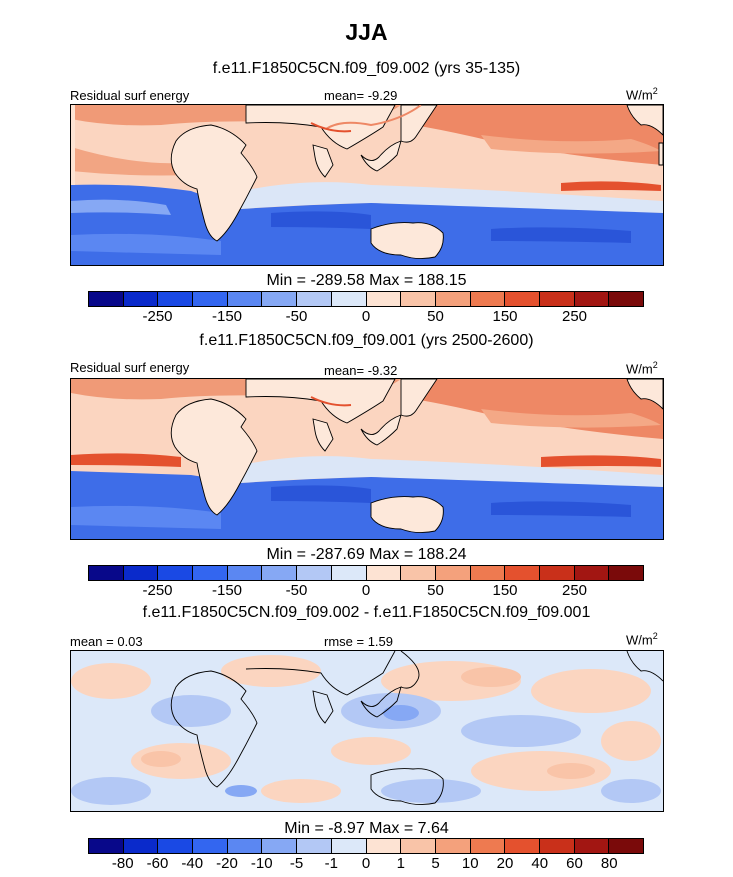 Image resolution: width=733 pixels, height=877 pixels. Describe the element at coordinates (261, 863) in the screenshot. I see `colorbar-tick-label: -10` at that location.